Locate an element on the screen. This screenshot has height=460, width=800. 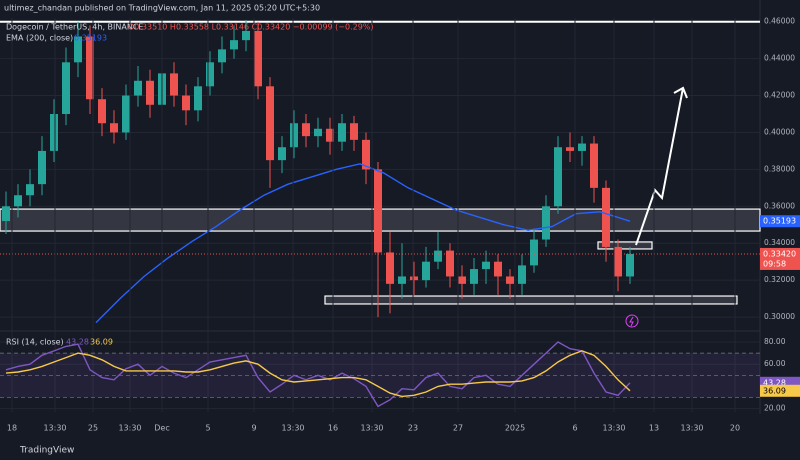
event-icon is located at coordinates (632, 321).